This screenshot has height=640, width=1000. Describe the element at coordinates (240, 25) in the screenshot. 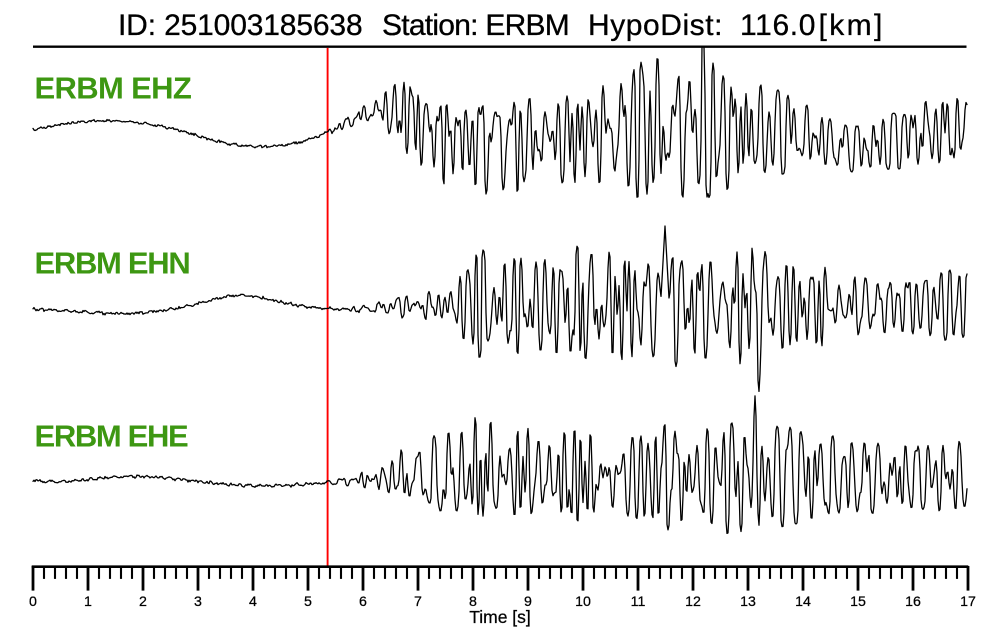

I see `svg-text: ID: 251003185638` at that location.